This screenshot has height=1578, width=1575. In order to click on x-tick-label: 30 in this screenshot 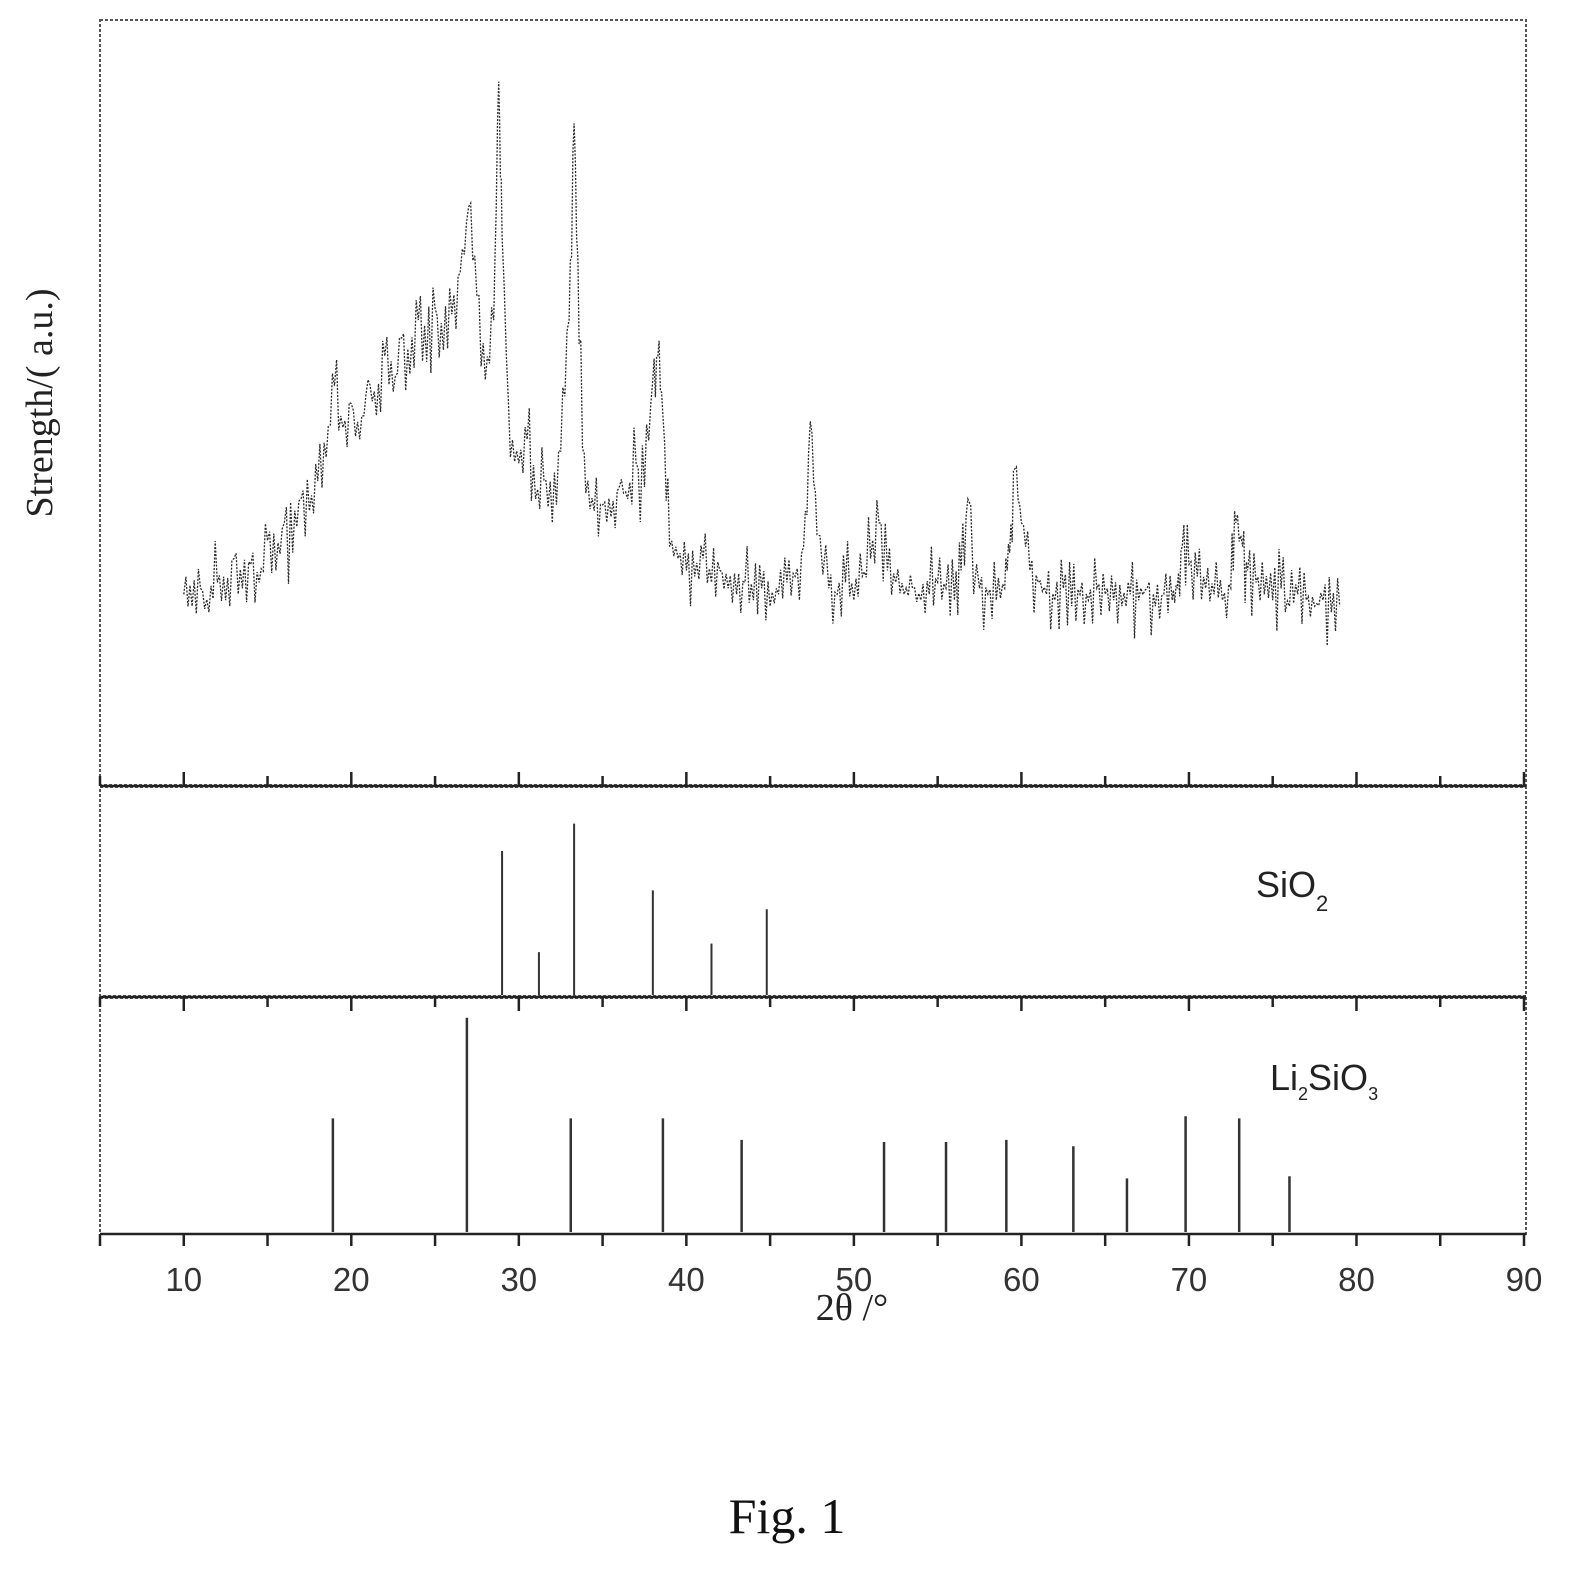, I will do `click(518, 1279)`.